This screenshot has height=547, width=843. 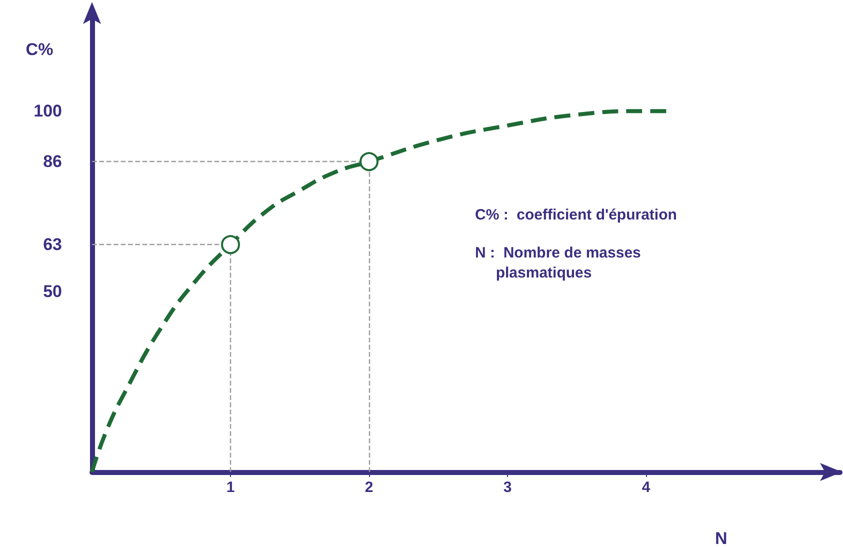 I want to click on annotation: C% : coefficient d'épuration, so click(x=576, y=215).